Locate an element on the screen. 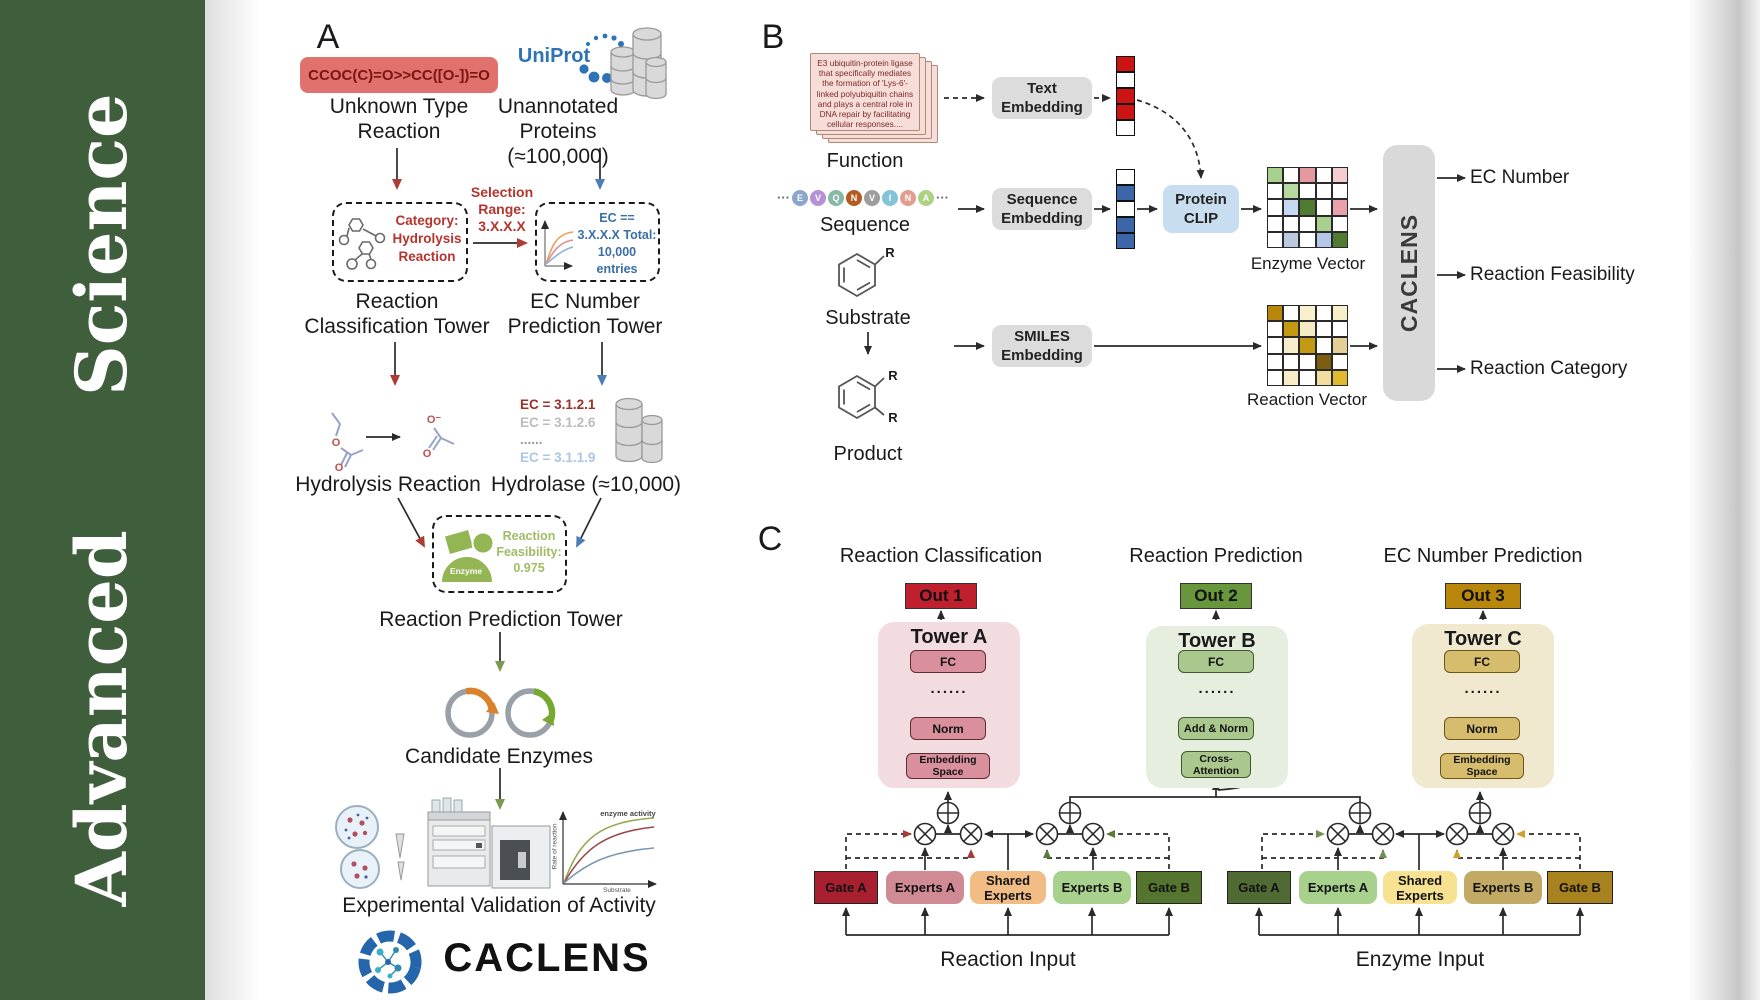 Image resolution: width=1760 pixels, height=1000 pixels. function-caption: Function is located at coordinates (865, 161).